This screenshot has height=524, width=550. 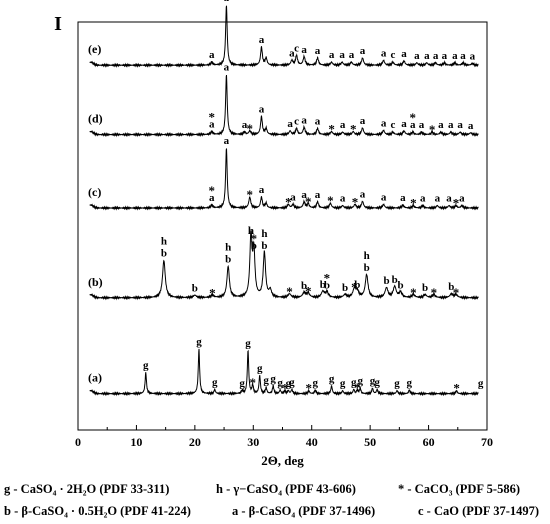 What do you see at coordinates (78, 442) in the screenshot?
I see `x-tick-label: 0` at bounding box center [78, 442].